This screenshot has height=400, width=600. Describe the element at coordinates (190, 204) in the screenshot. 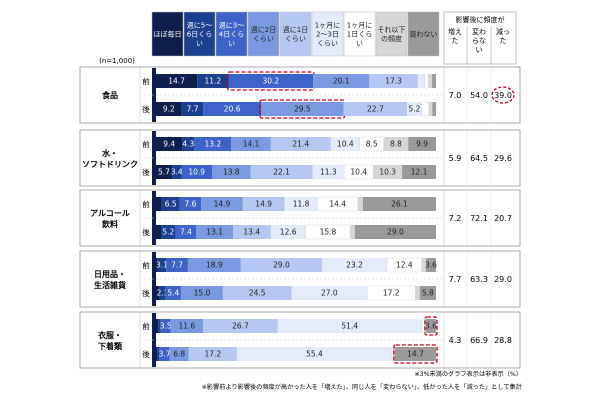

I see `bar-value-label: 7.6` at that location.